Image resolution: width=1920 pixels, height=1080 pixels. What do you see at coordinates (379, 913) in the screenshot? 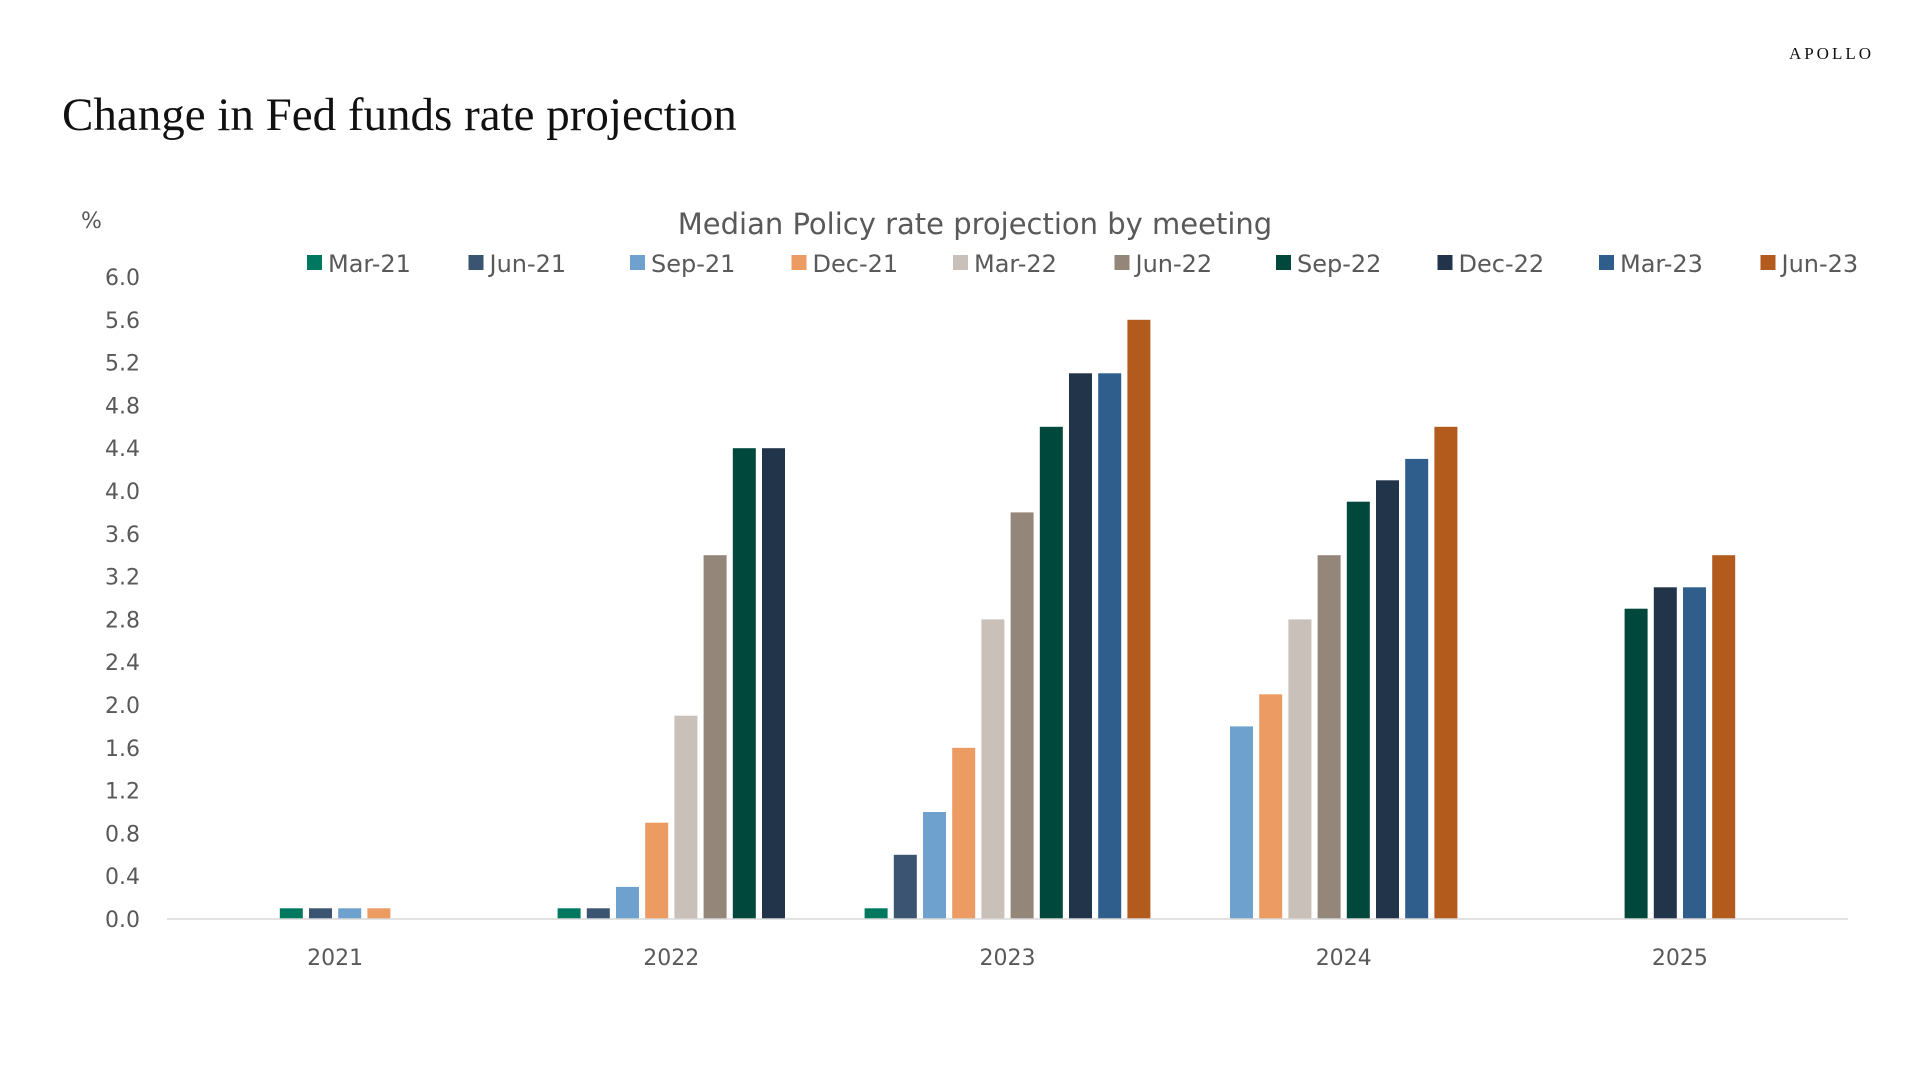
I see `bar-dec-21-2021` at bounding box center [379, 913].